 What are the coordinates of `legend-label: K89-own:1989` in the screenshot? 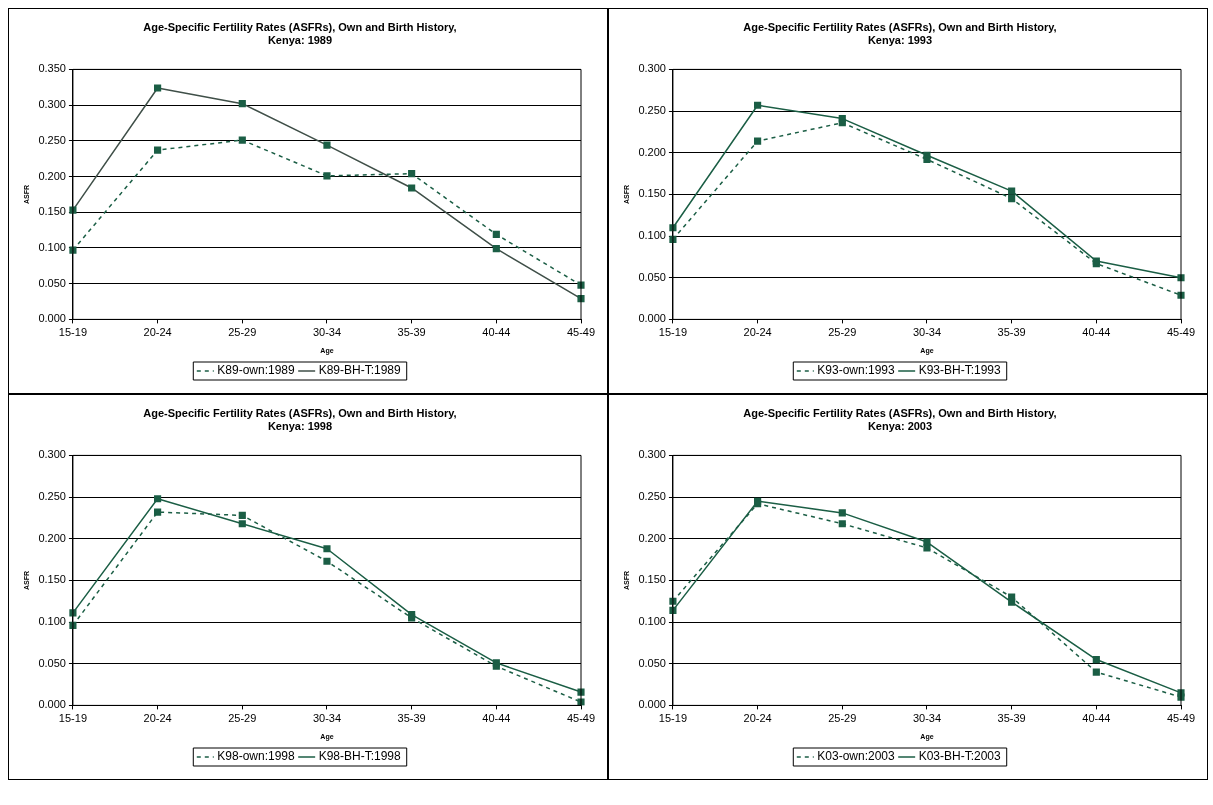 It's located at (256, 370).